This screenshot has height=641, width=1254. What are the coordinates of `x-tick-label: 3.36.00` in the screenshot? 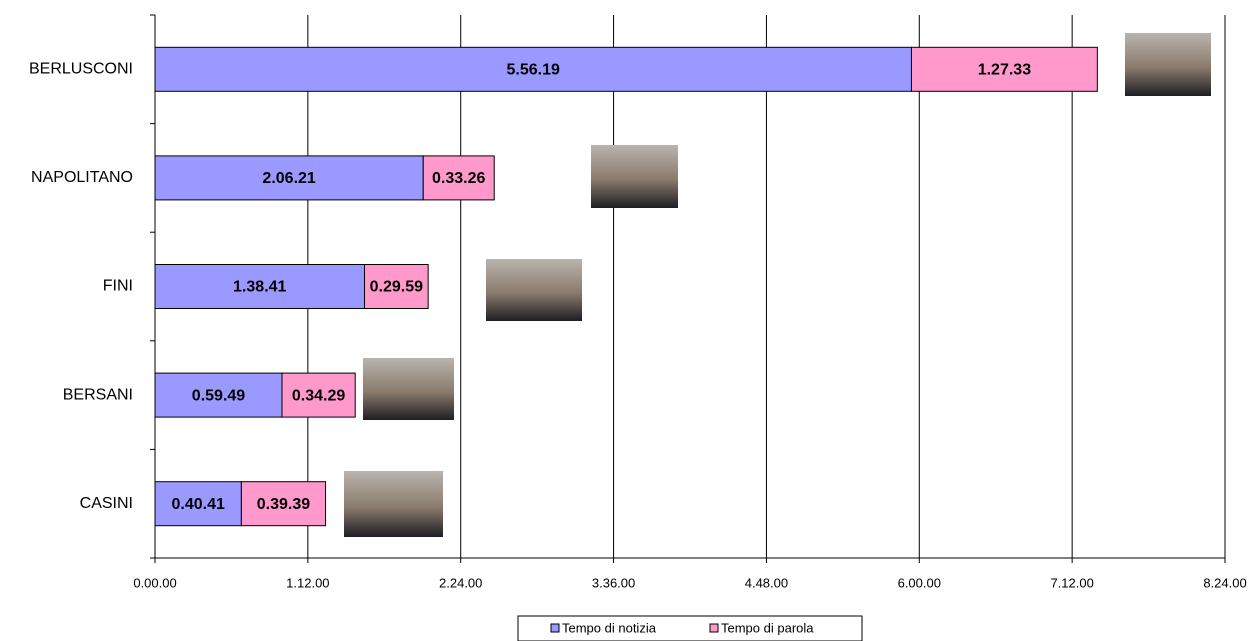 It's located at (613, 582).